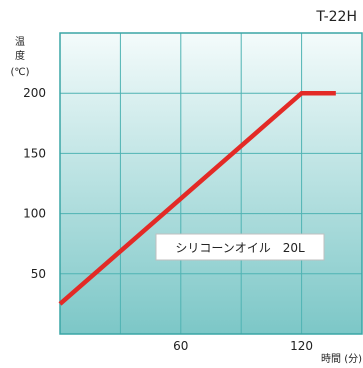 The width and height of the screenshot is (363, 368). What do you see at coordinates (243, 346) in the screenshot?
I see `x-tick-layer: 60 120` at bounding box center [243, 346].